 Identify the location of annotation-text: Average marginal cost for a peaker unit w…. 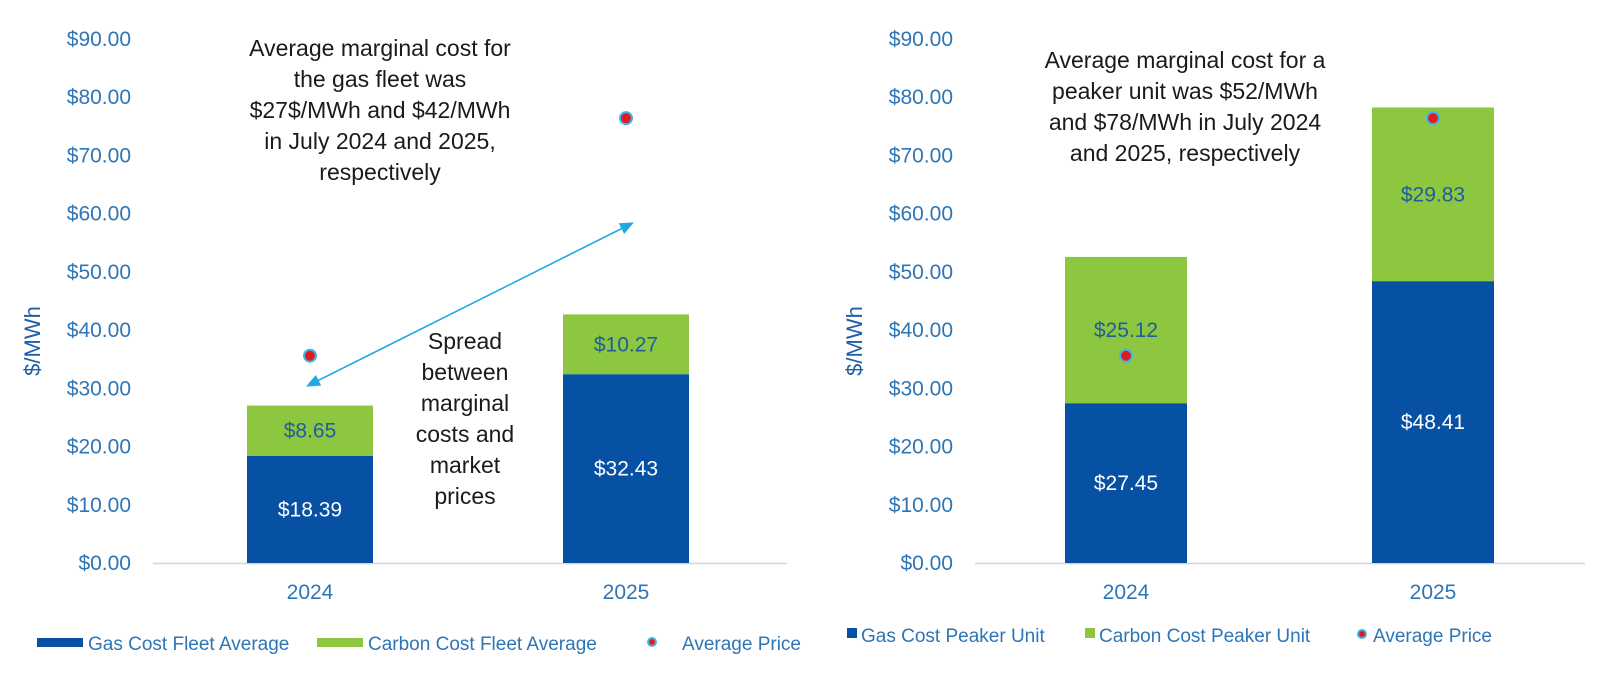
(1185, 106).